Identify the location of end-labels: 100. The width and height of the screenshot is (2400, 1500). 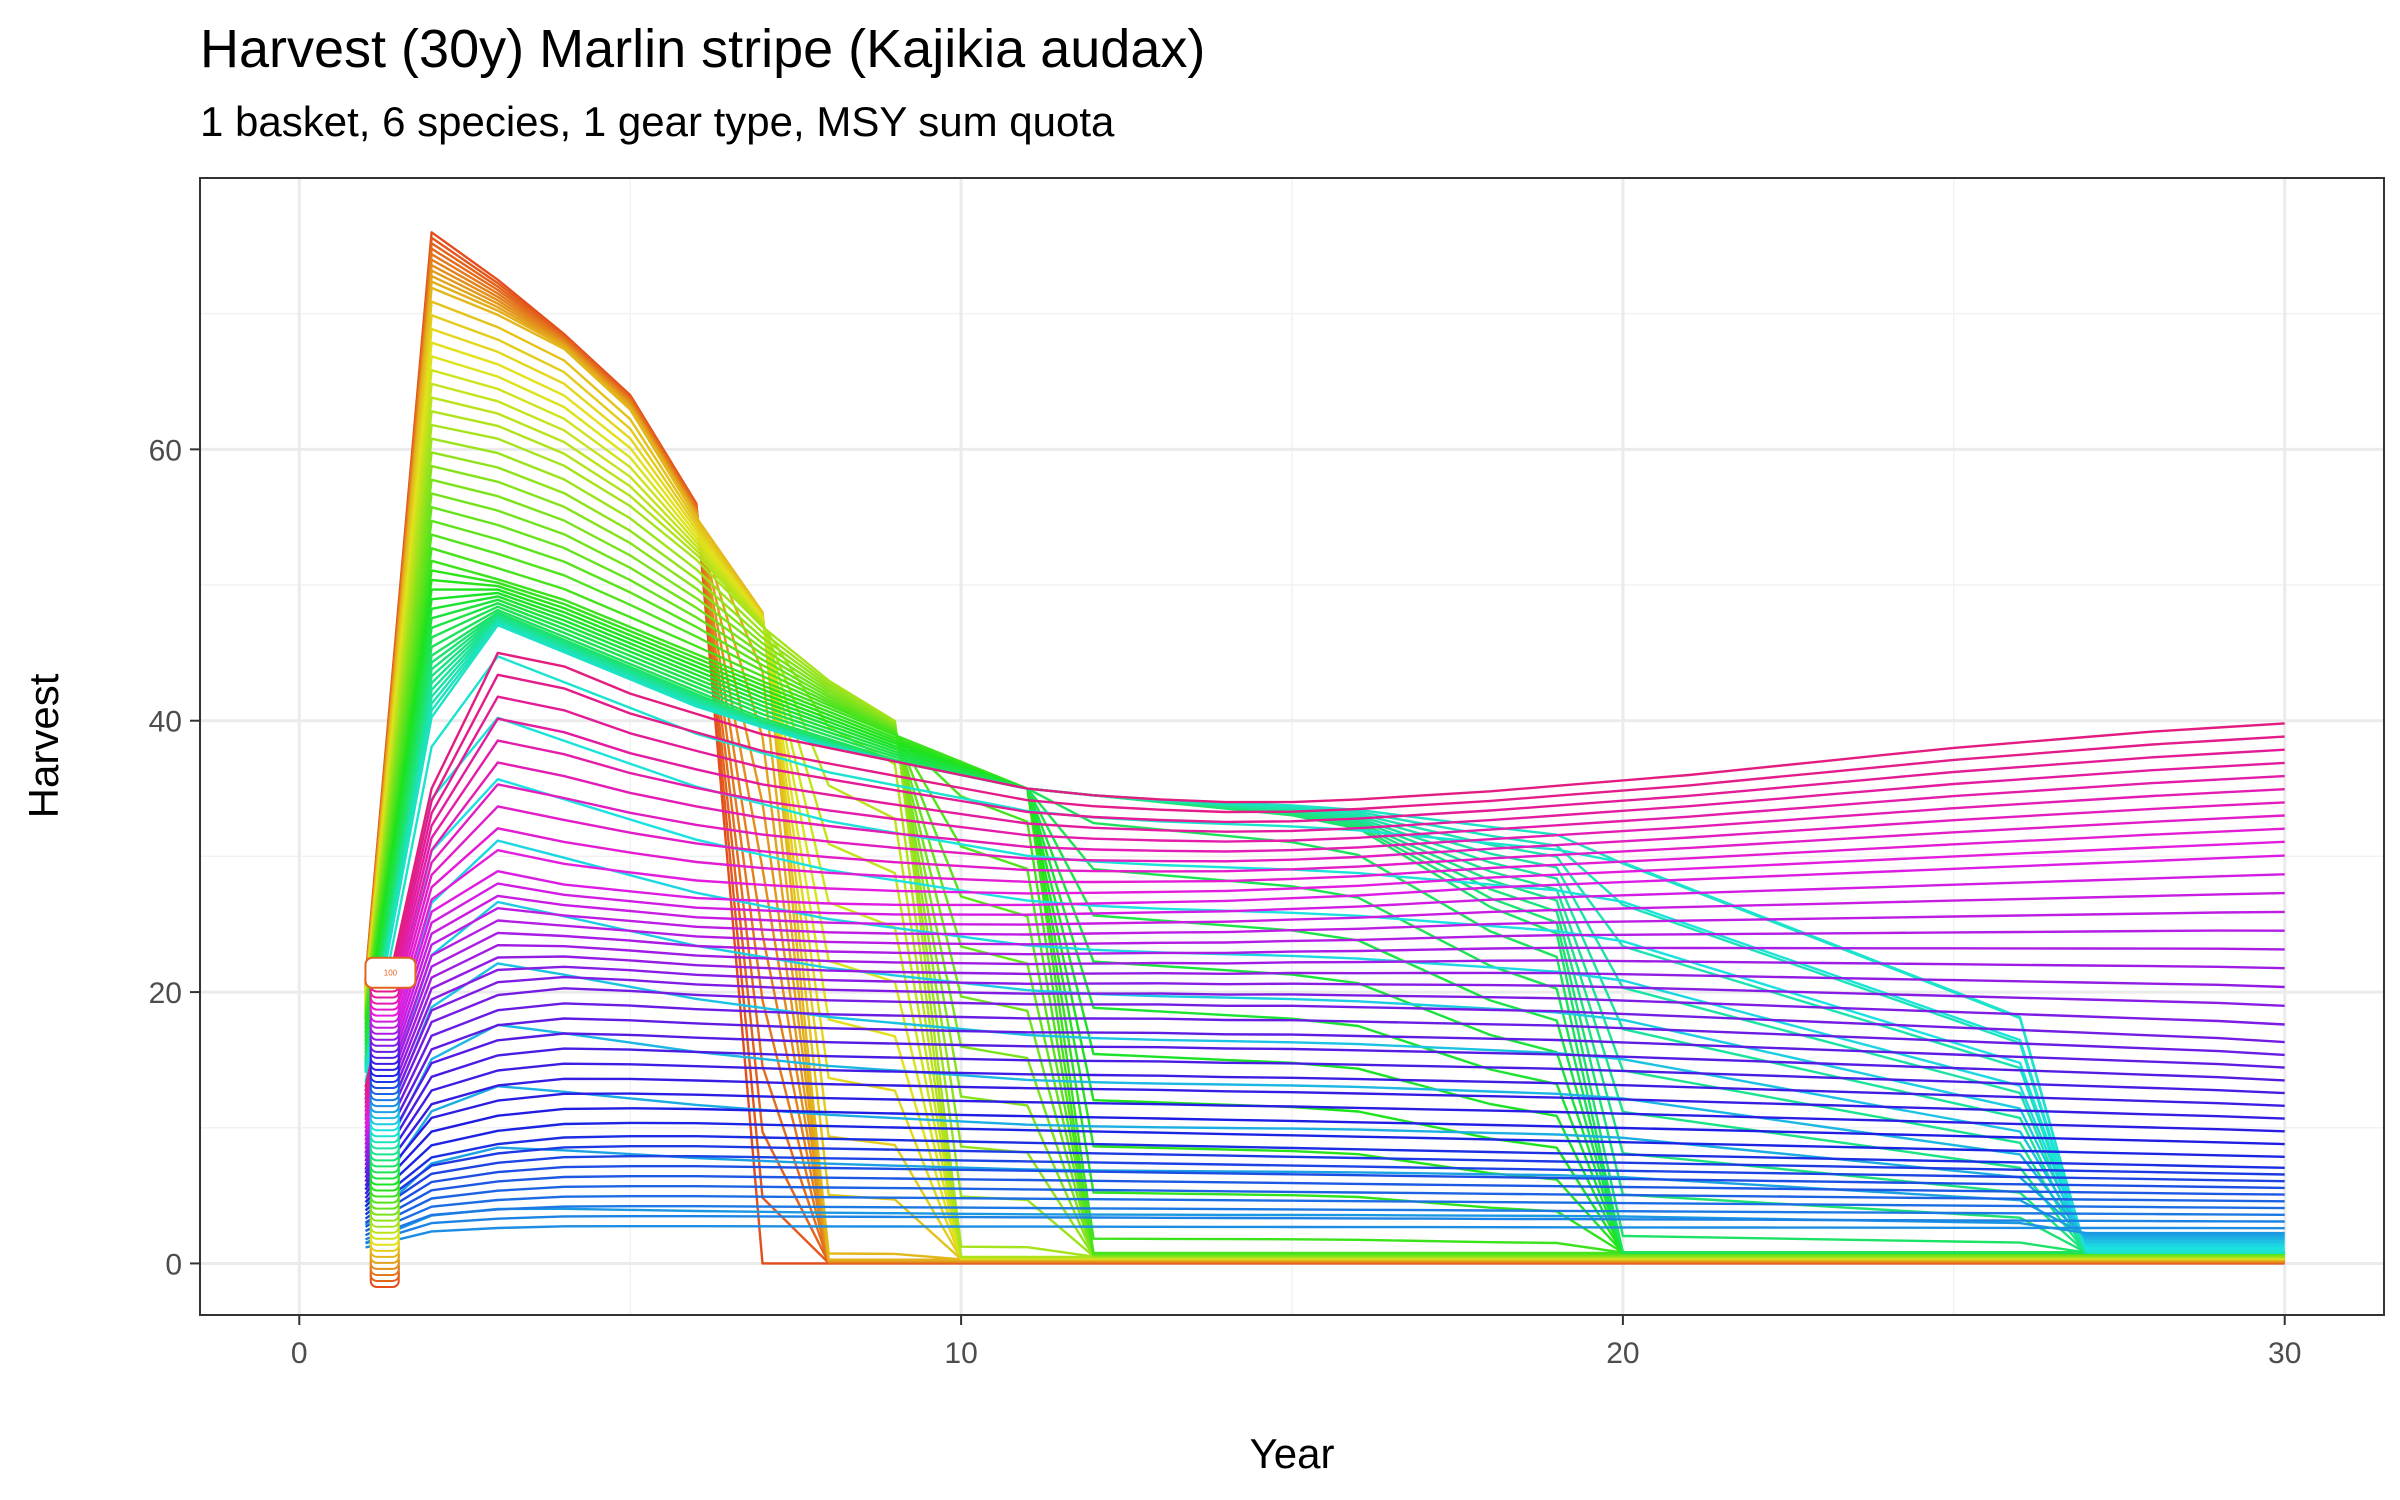
(390, 1122).